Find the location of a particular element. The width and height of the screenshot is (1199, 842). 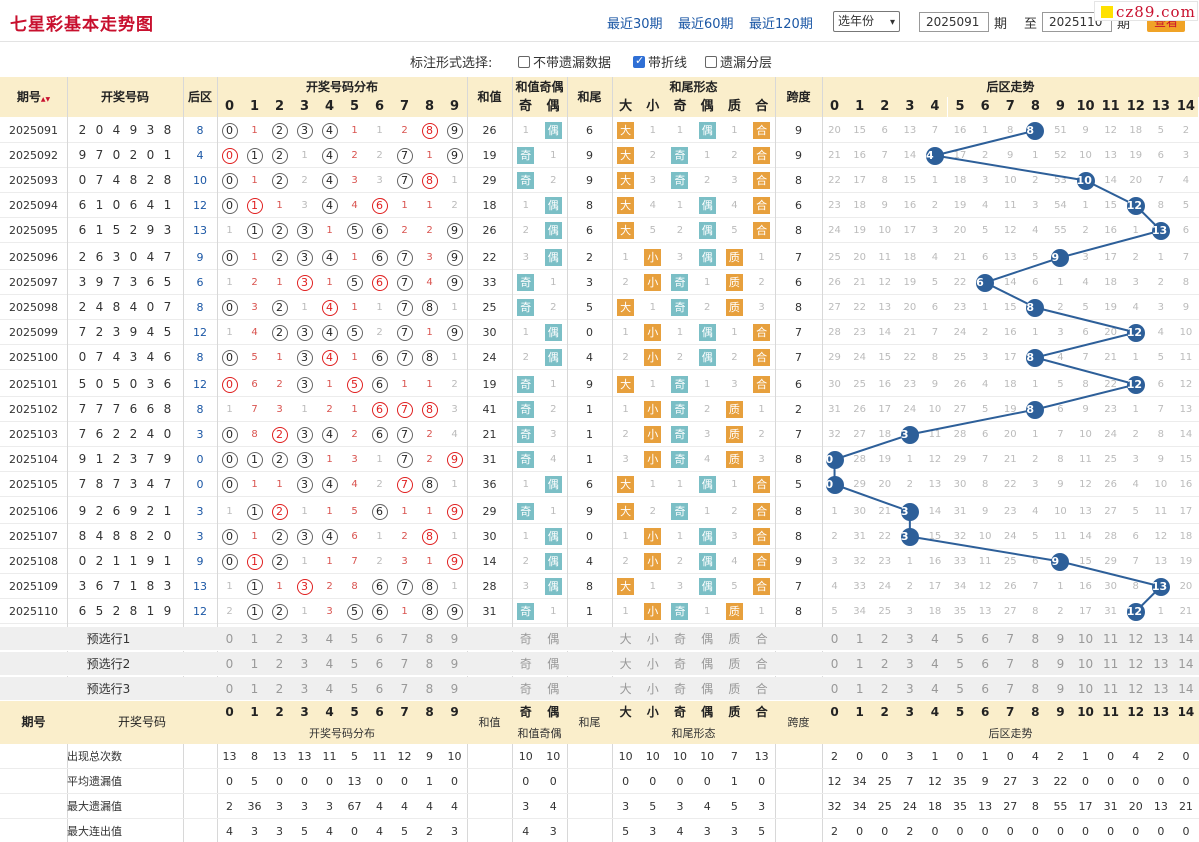

link-last-30: 最近30期 is located at coordinates (635, 24).